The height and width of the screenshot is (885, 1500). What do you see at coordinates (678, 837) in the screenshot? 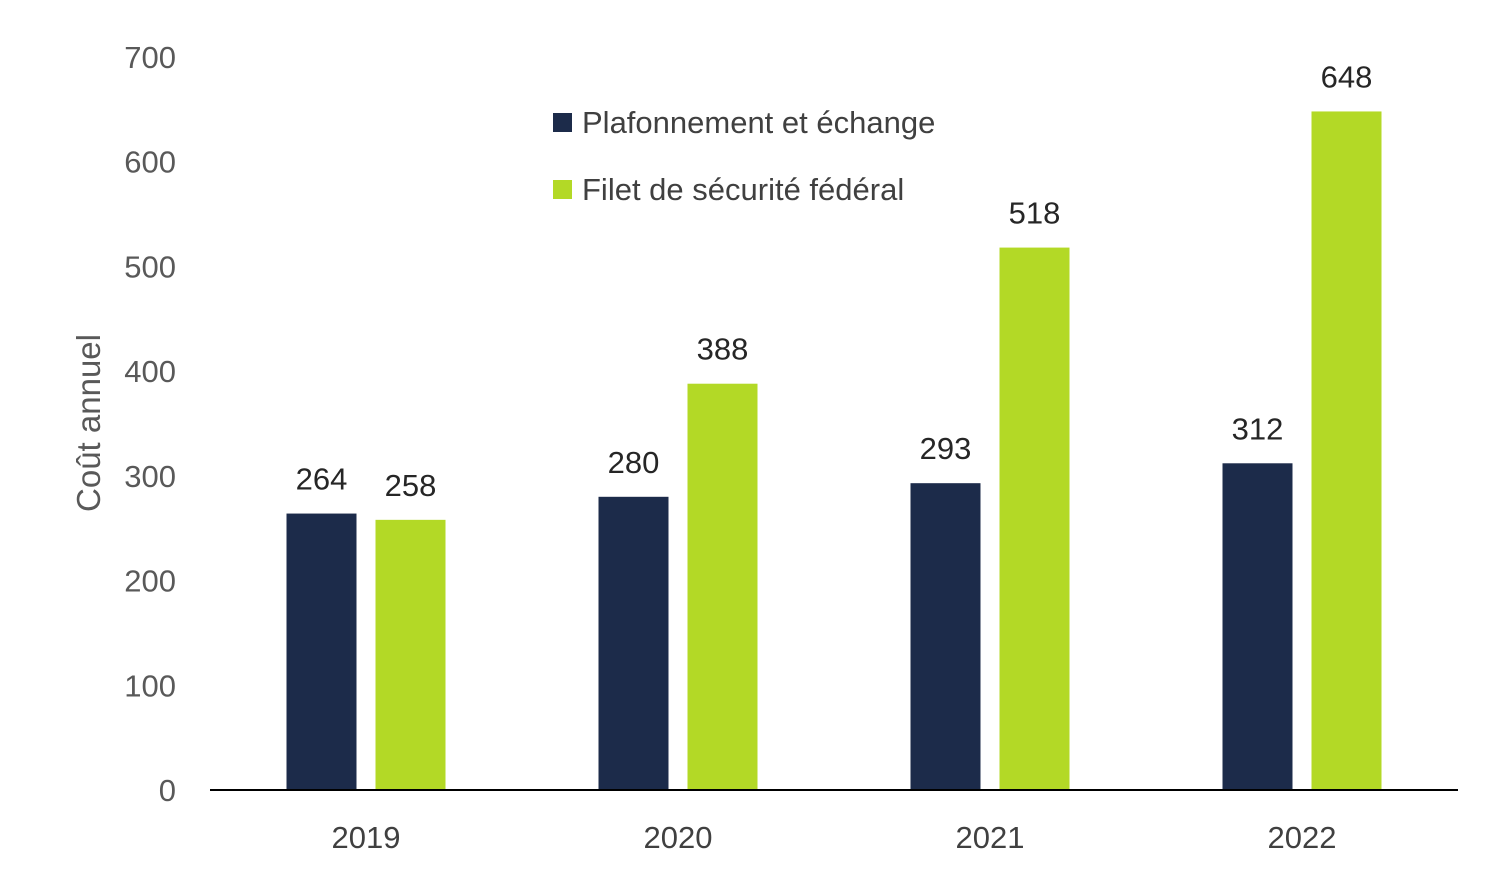
I see `x-tick-label: 2020` at bounding box center [678, 837].